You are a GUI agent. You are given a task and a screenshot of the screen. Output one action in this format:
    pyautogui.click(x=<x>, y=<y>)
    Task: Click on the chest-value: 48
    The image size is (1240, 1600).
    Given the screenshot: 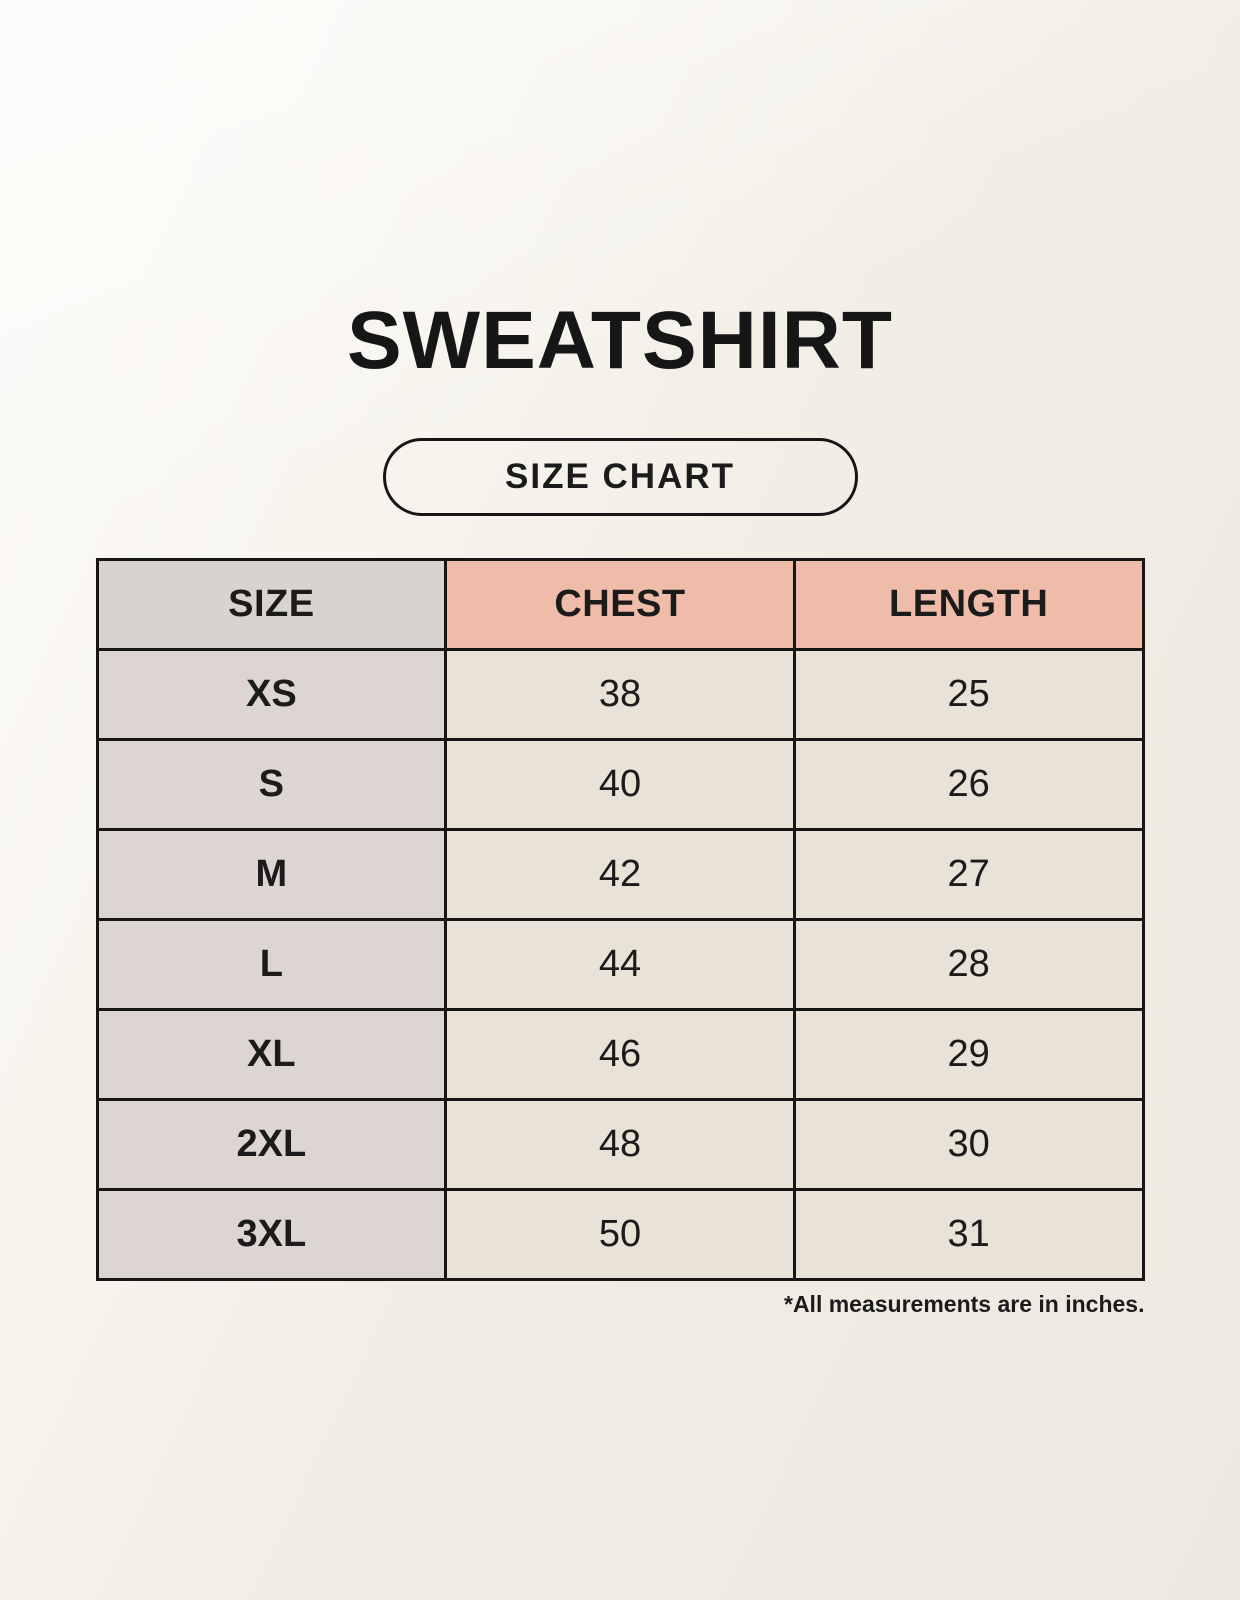 What is the action you would take?
    pyautogui.click(x=620, y=1144)
    